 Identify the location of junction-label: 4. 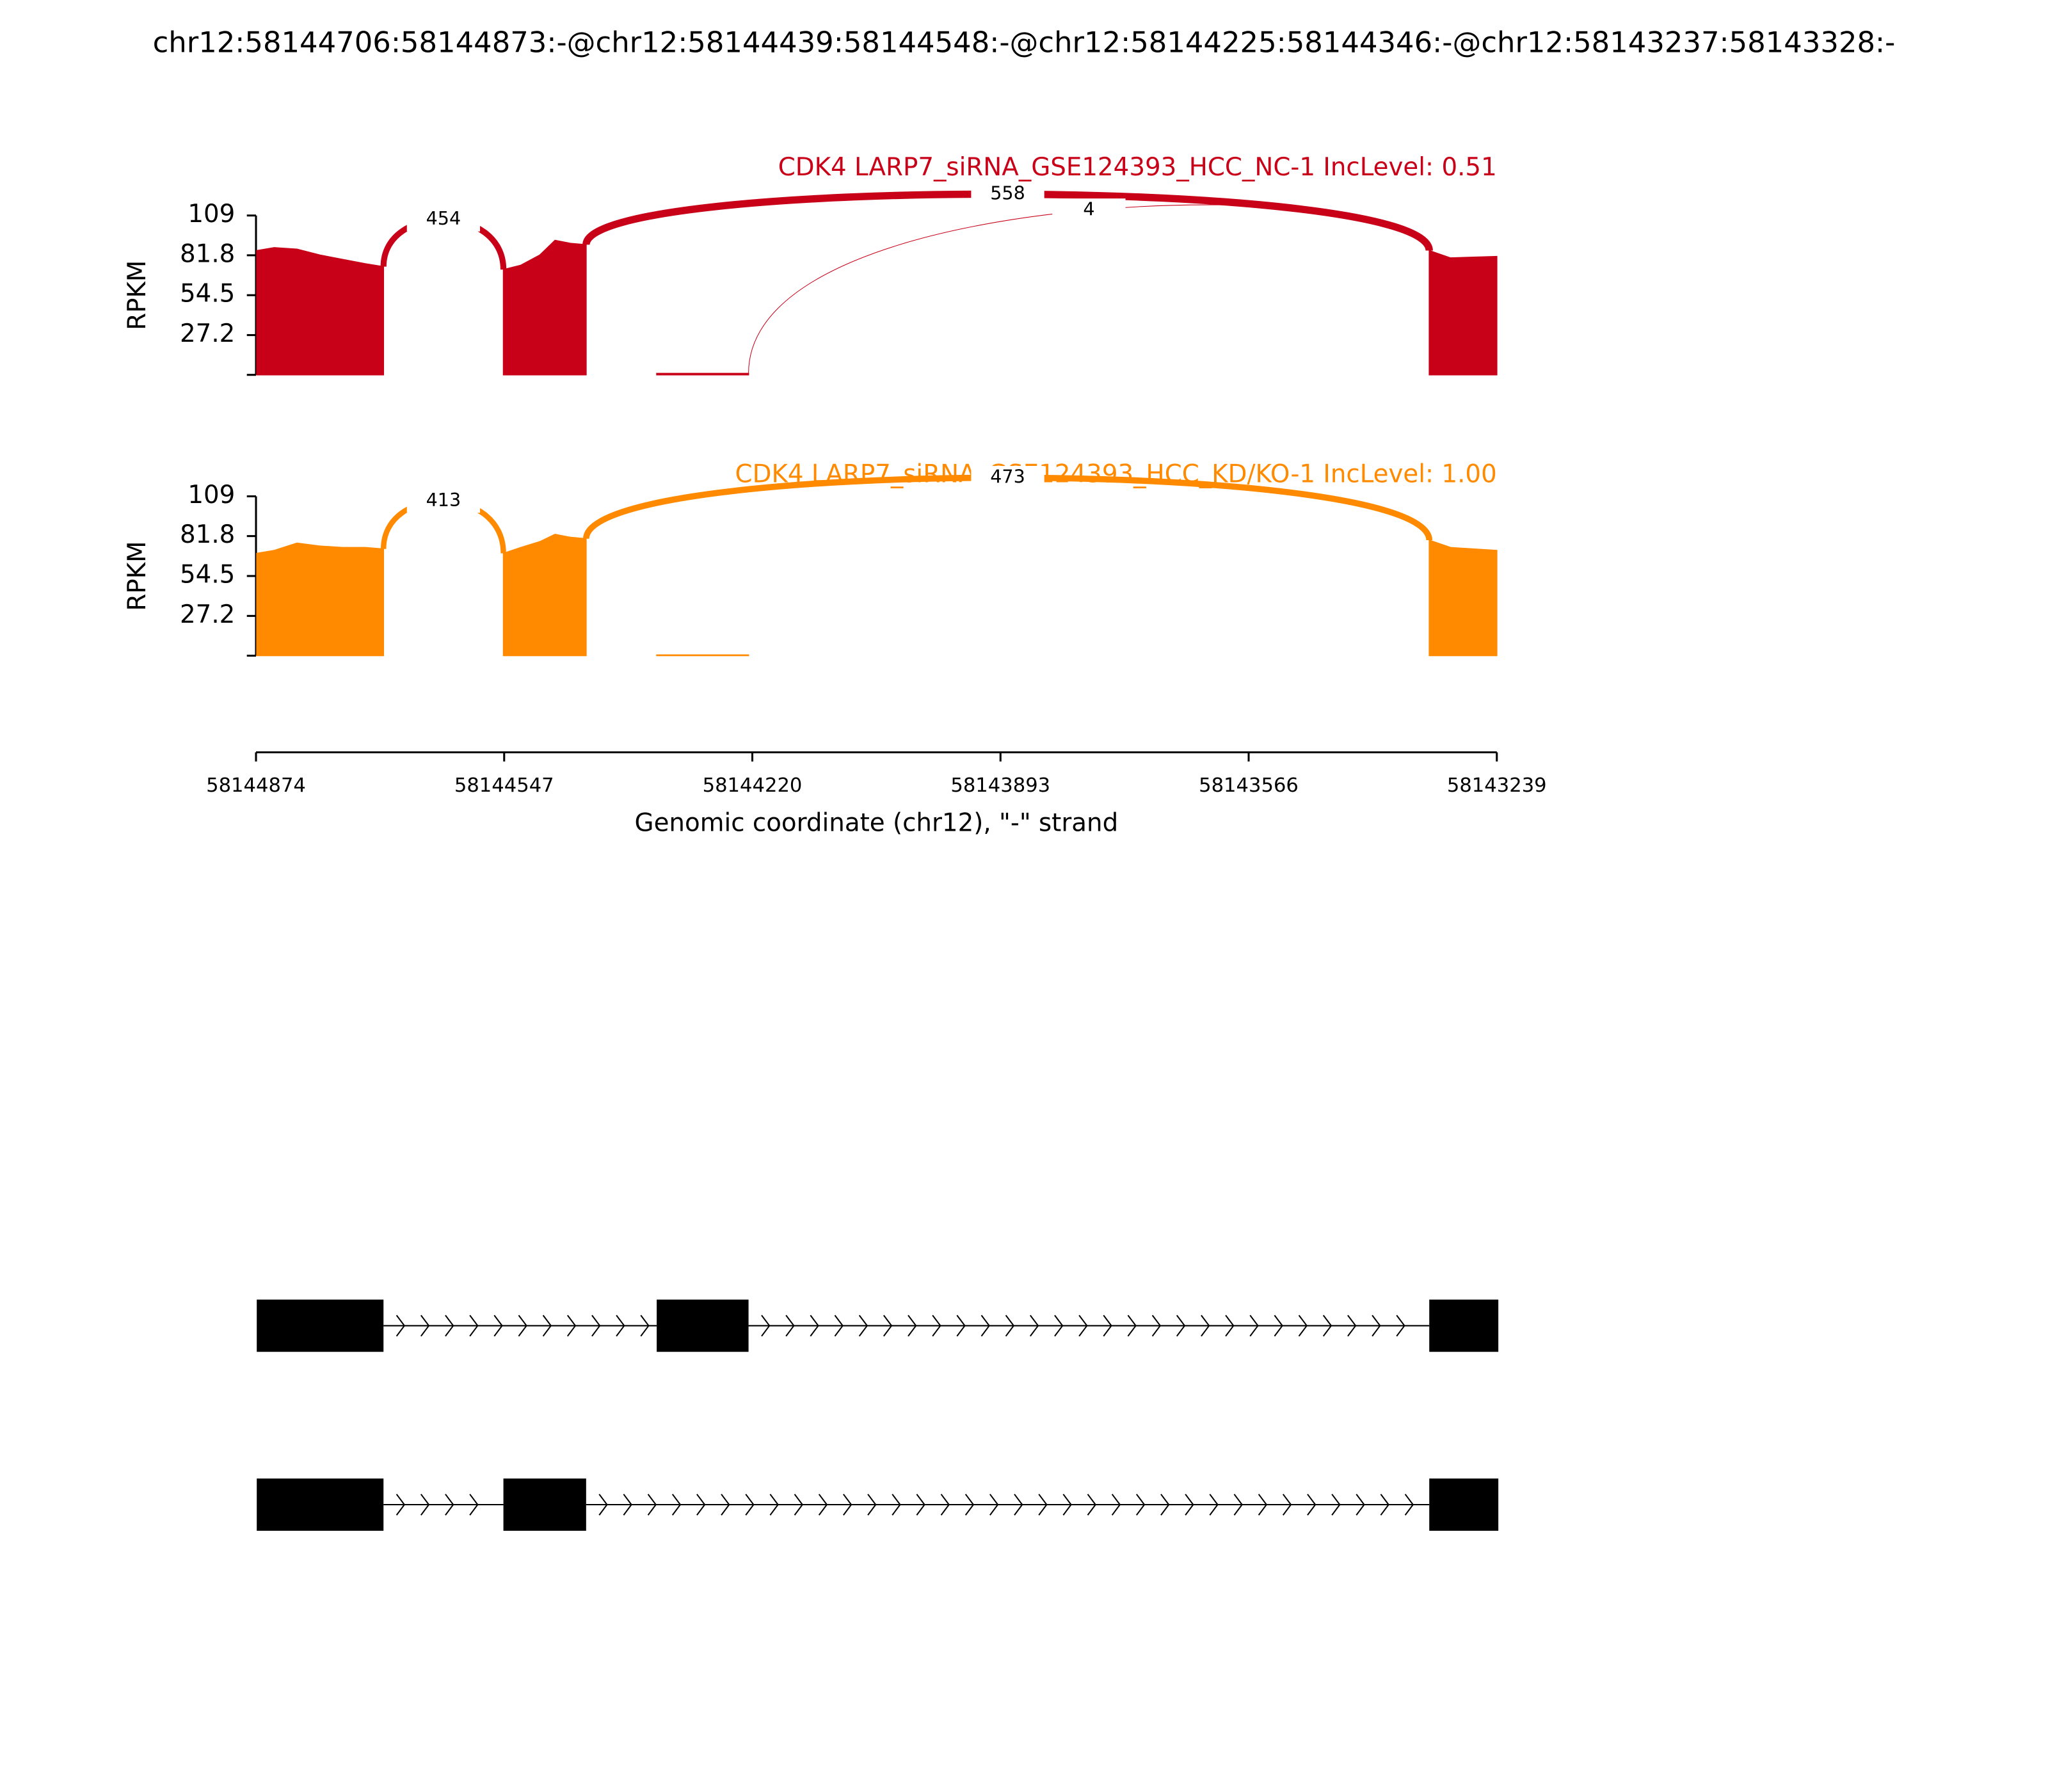
(1088, 209).